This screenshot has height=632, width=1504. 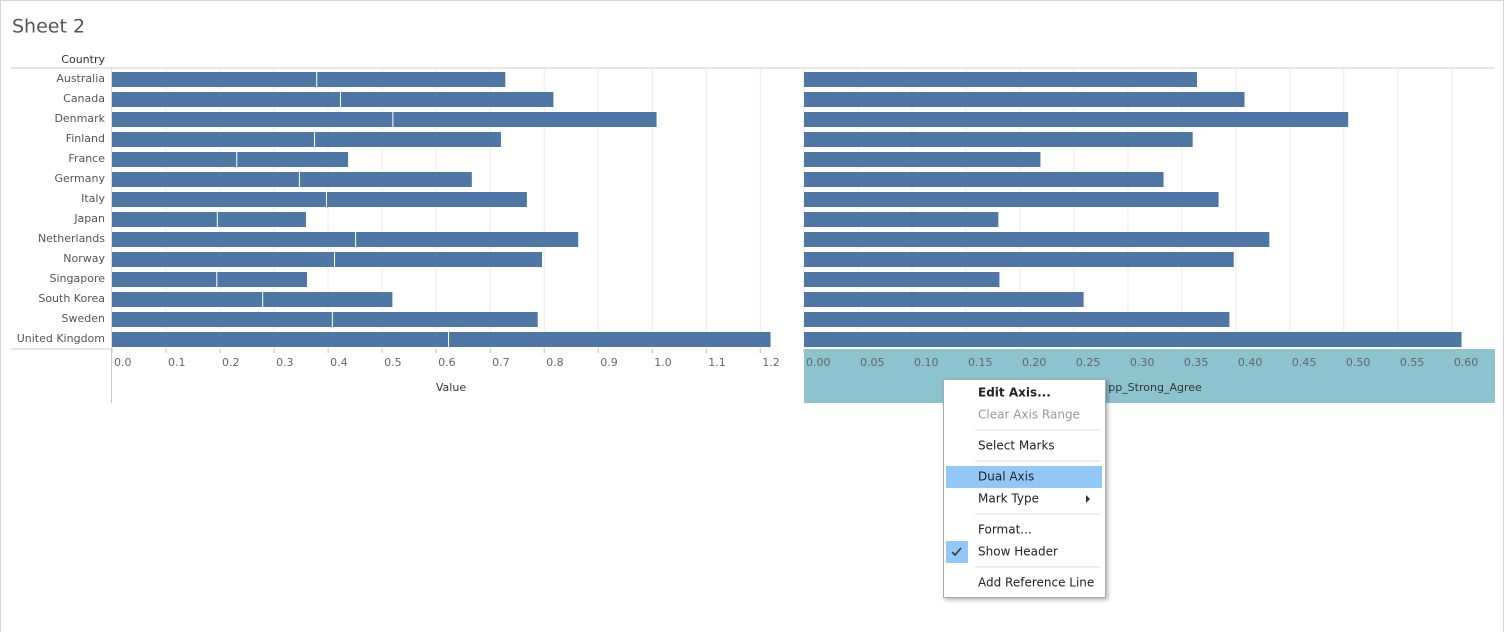 I want to click on menu-item: Clear Axis Range, so click(x=1029, y=415).